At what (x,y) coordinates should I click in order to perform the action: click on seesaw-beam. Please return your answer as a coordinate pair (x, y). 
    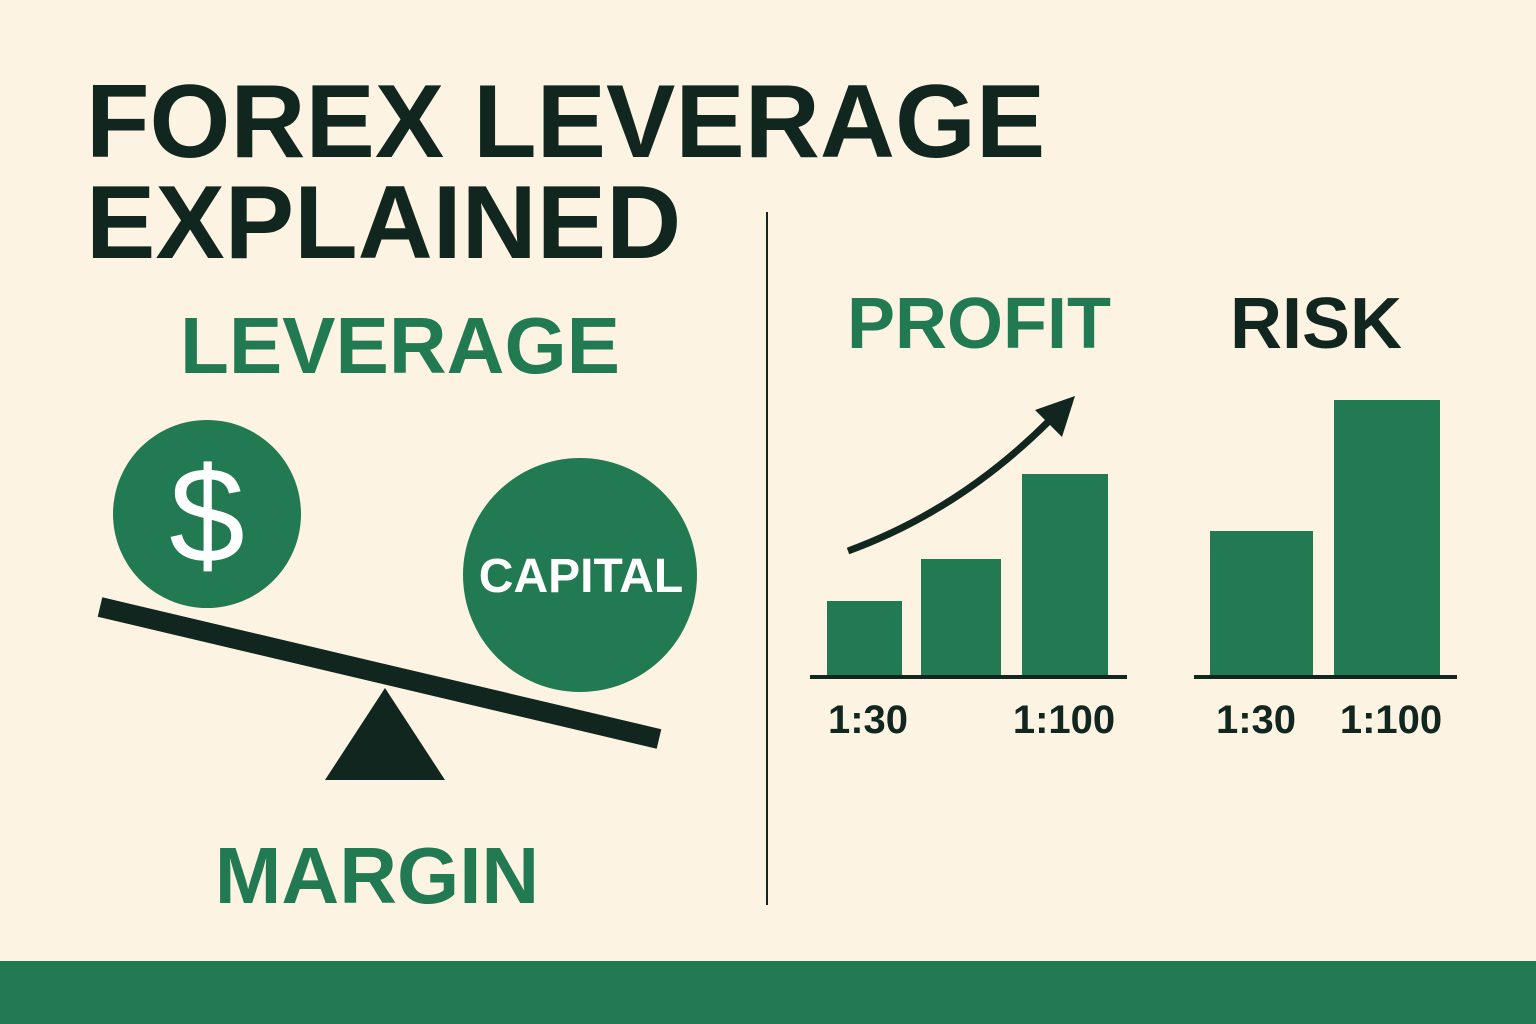
    Looking at the image, I should click on (379, 673).